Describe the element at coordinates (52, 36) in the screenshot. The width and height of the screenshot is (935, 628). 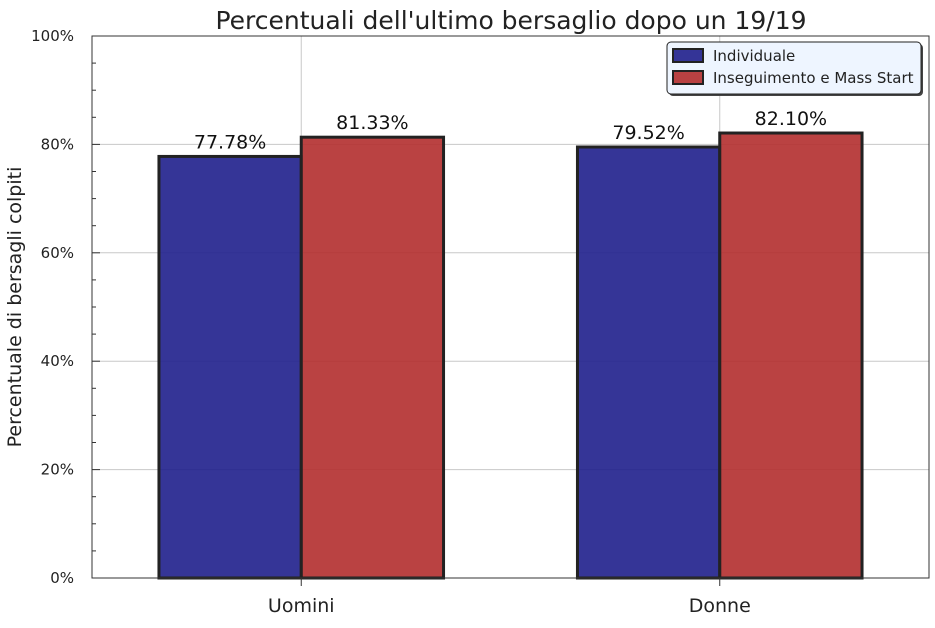
I see `y-tick-label: 100%` at that location.